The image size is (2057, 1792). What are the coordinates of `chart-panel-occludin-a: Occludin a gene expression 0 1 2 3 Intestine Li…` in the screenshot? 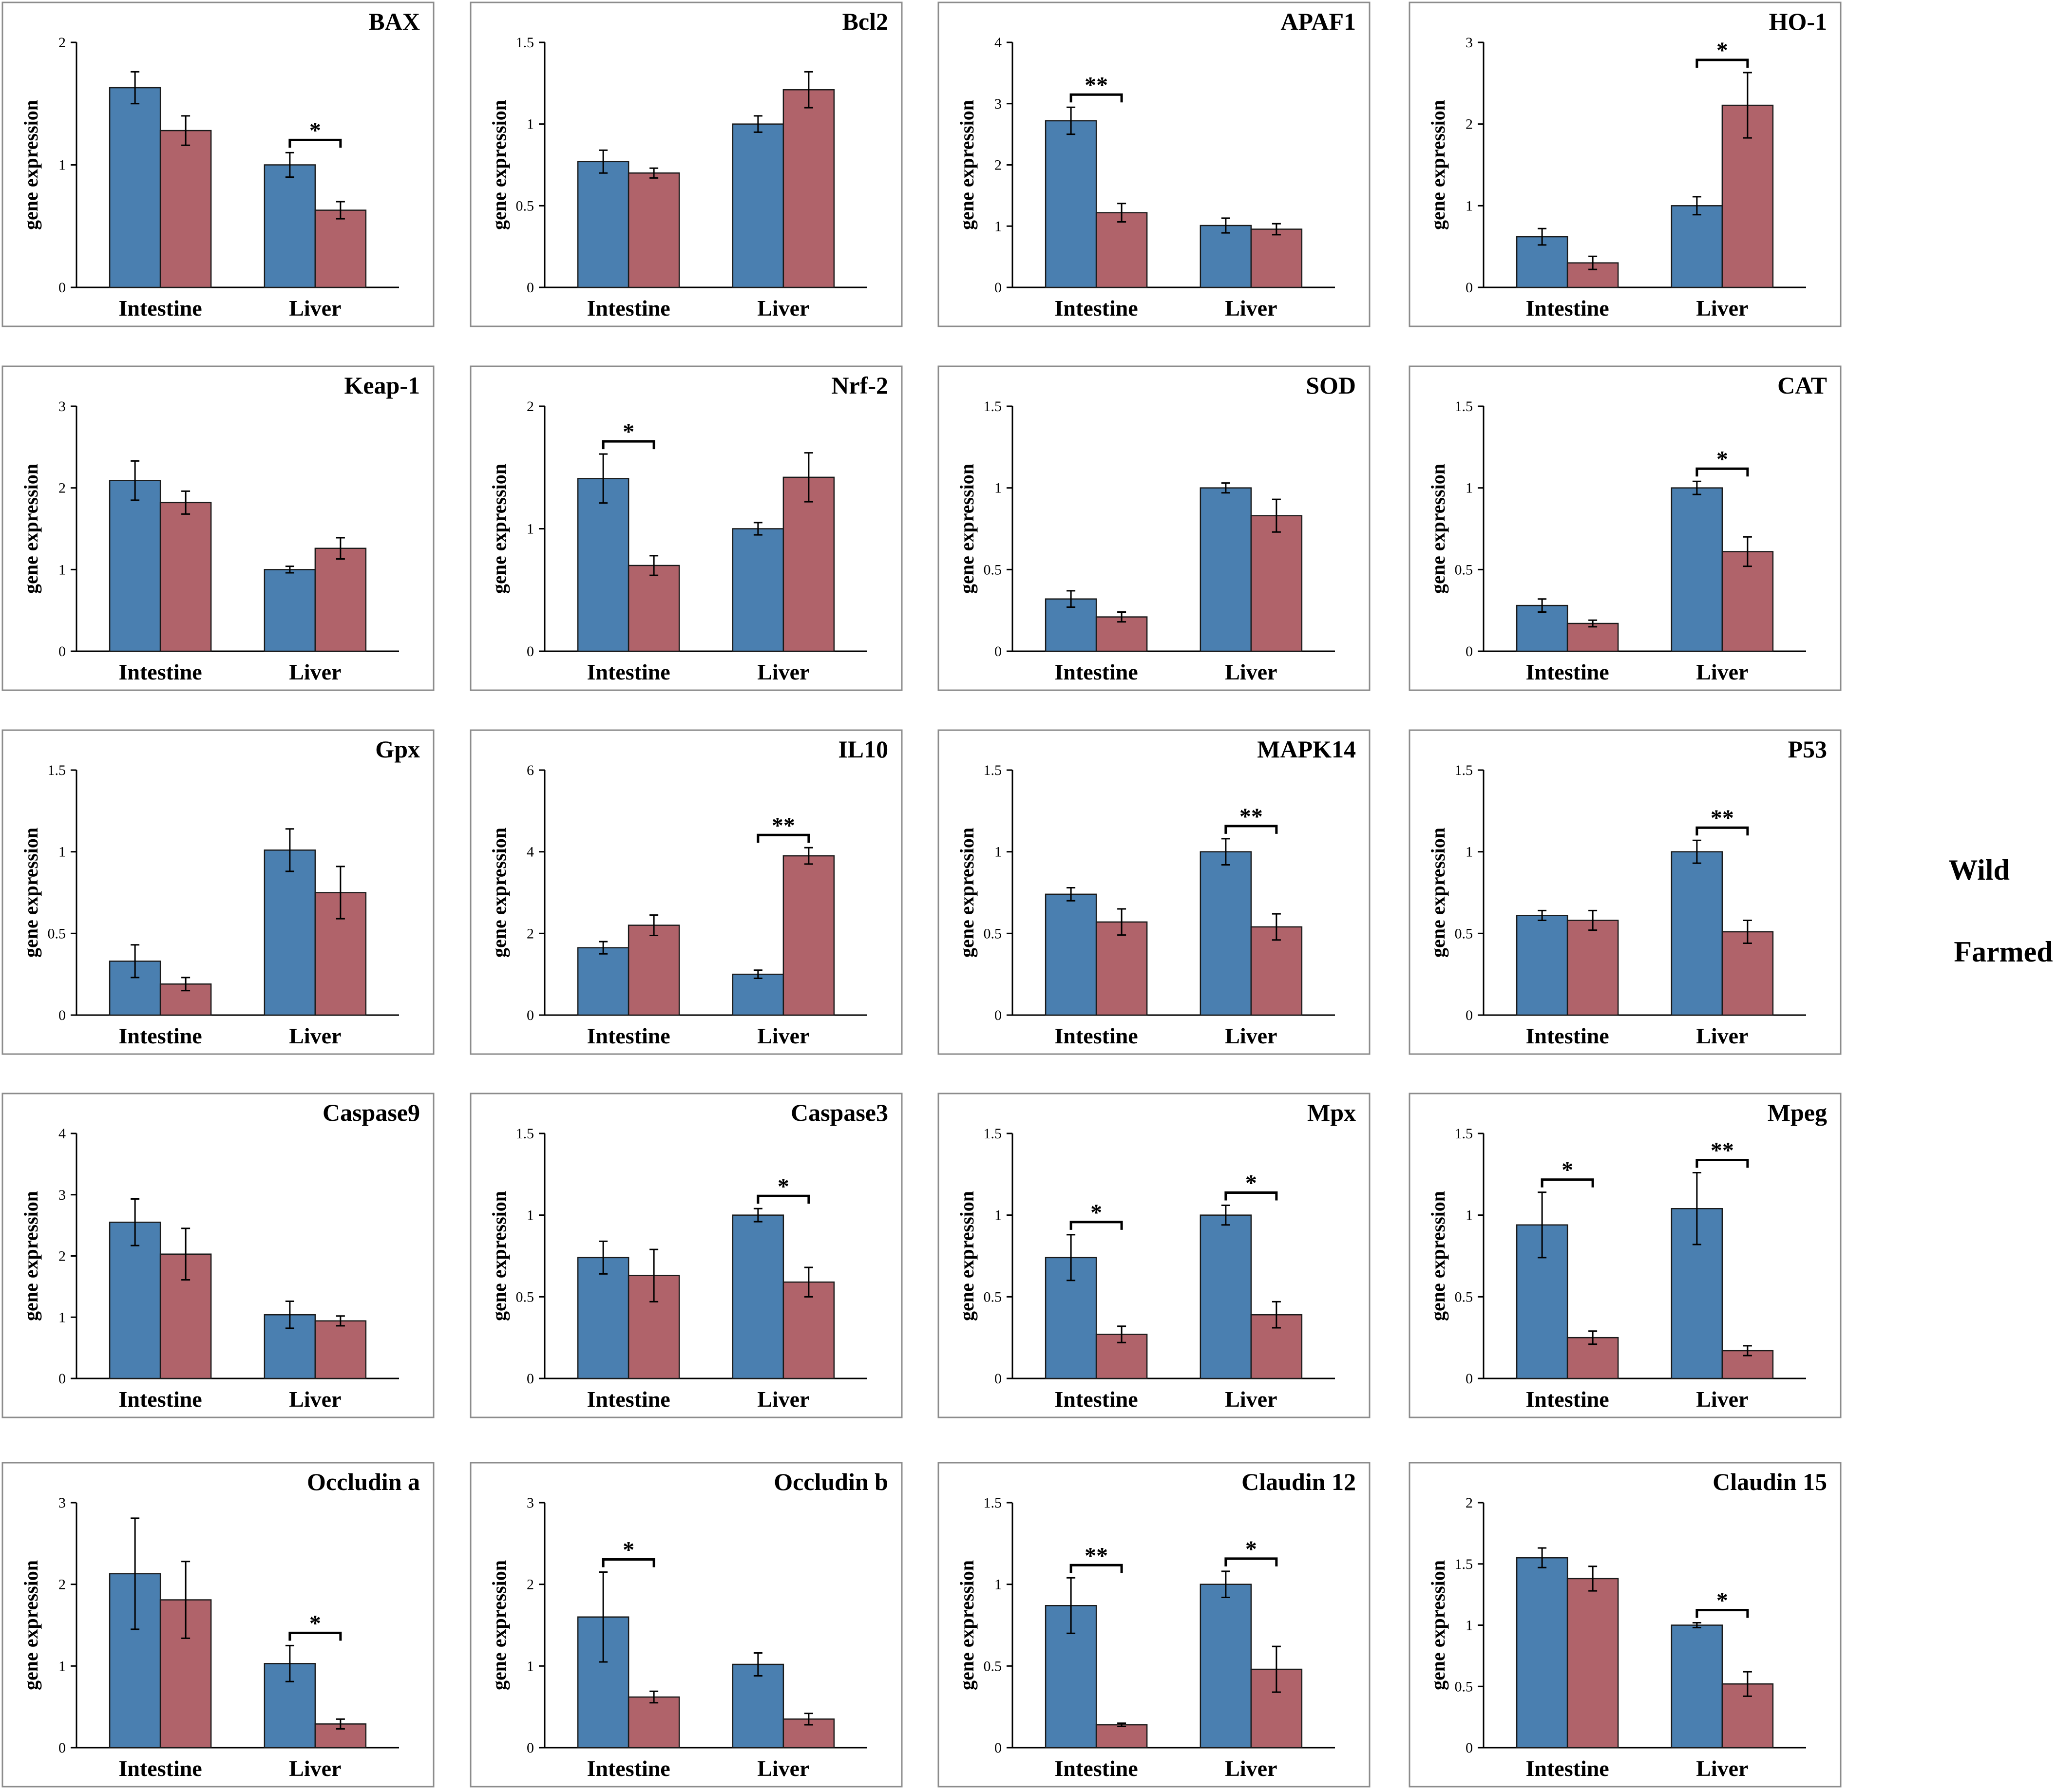 It's located at (218, 1625).